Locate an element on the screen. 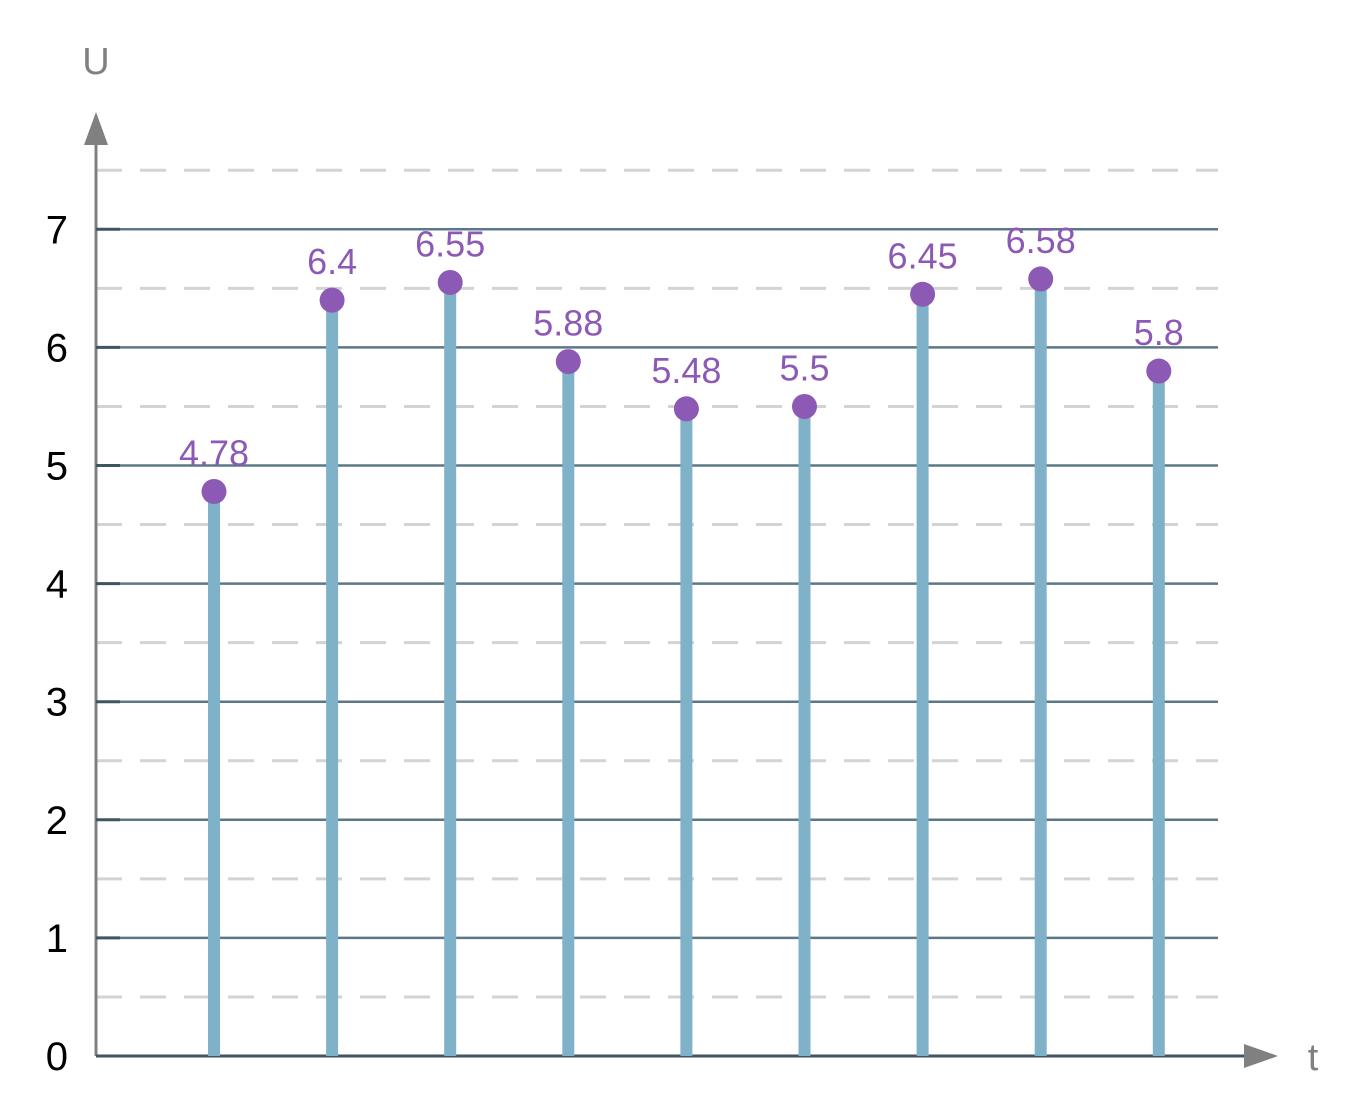  y-tick-label: 5 is located at coordinates (57, 467).